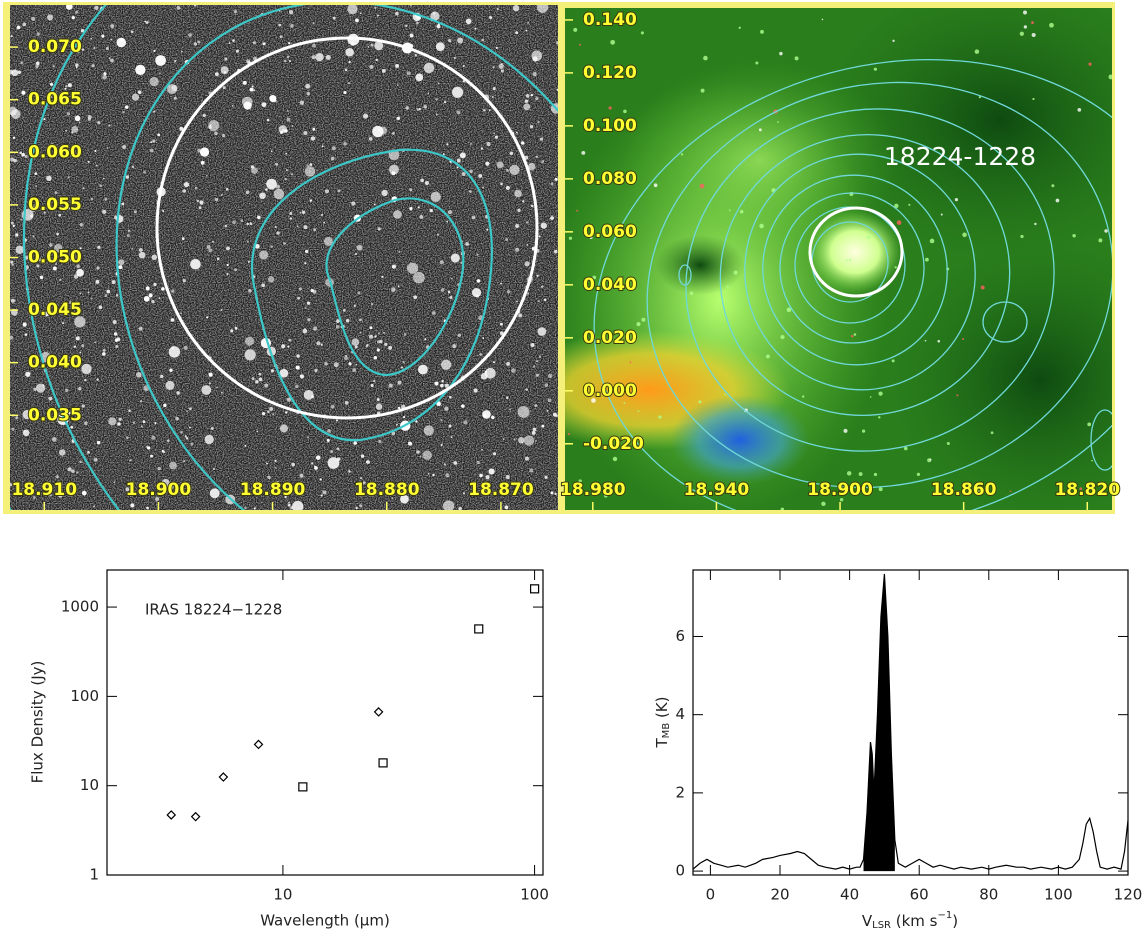 This screenshot has width=1144, height=935. What do you see at coordinates (666, 731) in the screenshot?
I see `y-label-sub: MB` at bounding box center [666, 731].